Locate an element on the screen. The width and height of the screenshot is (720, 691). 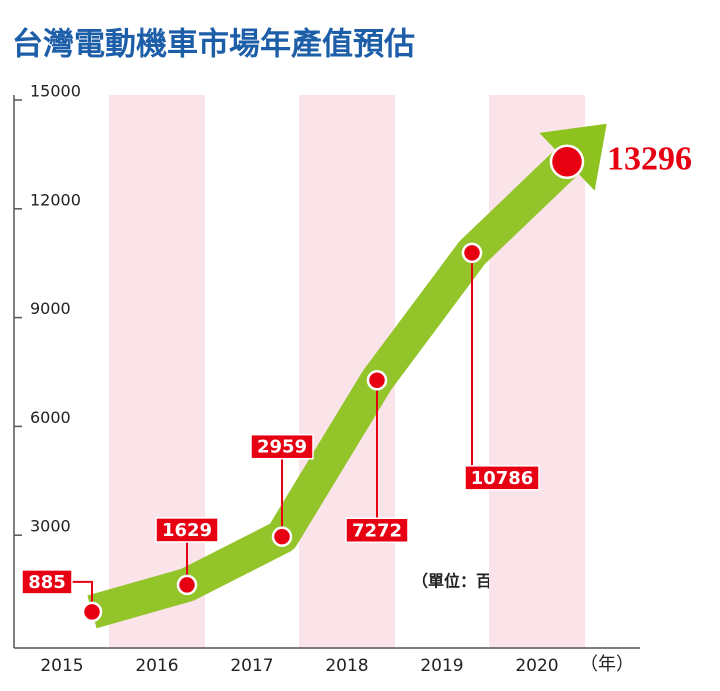
x-tick-label: 2018 is located at coordinates (346, 666).